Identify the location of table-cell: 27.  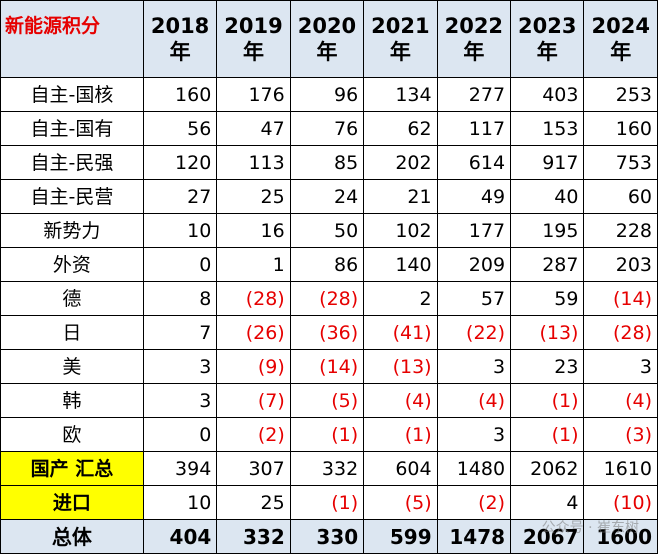
(180, 196).